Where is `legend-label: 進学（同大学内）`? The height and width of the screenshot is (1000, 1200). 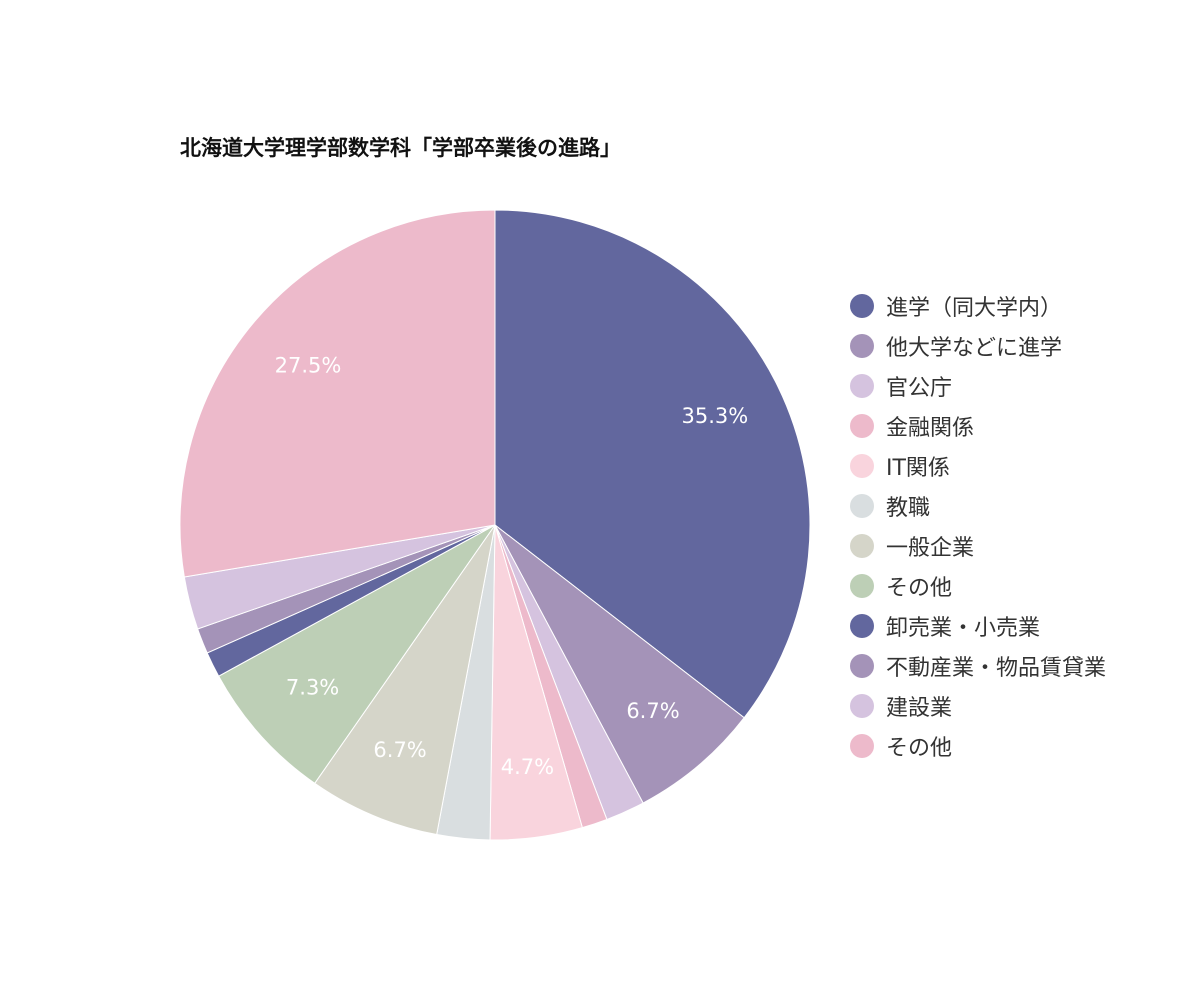 legend-label: 進学（同大学内） is located at coordinates (974, 308).